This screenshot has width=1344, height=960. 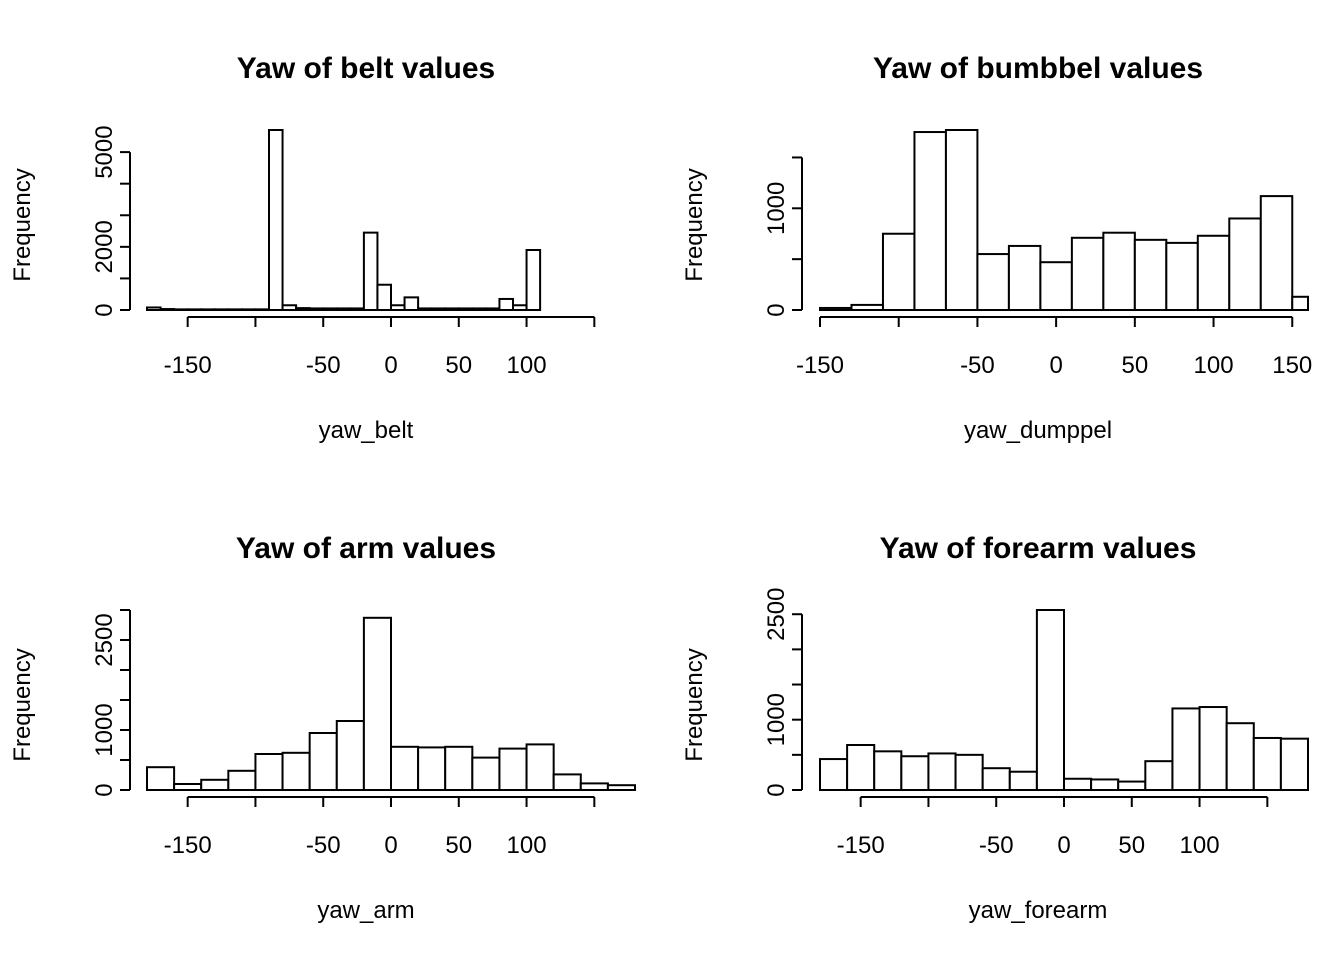 What do you see at coordinates (1292, 365) in the screenshot?
I see `x-tick-label: 150` at bounding box center [1292, 365].